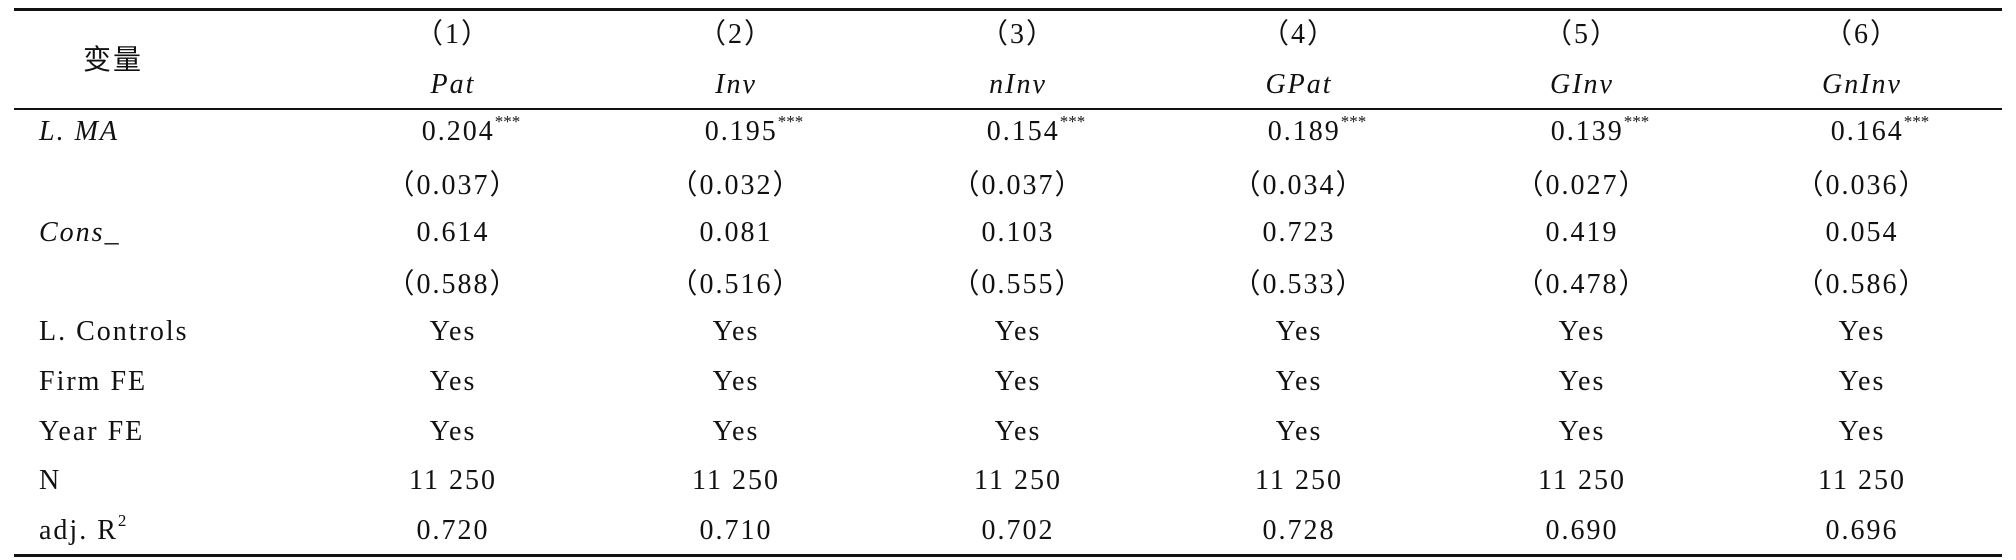  I want to click on cell: （0.027）, so click(1581, 183).